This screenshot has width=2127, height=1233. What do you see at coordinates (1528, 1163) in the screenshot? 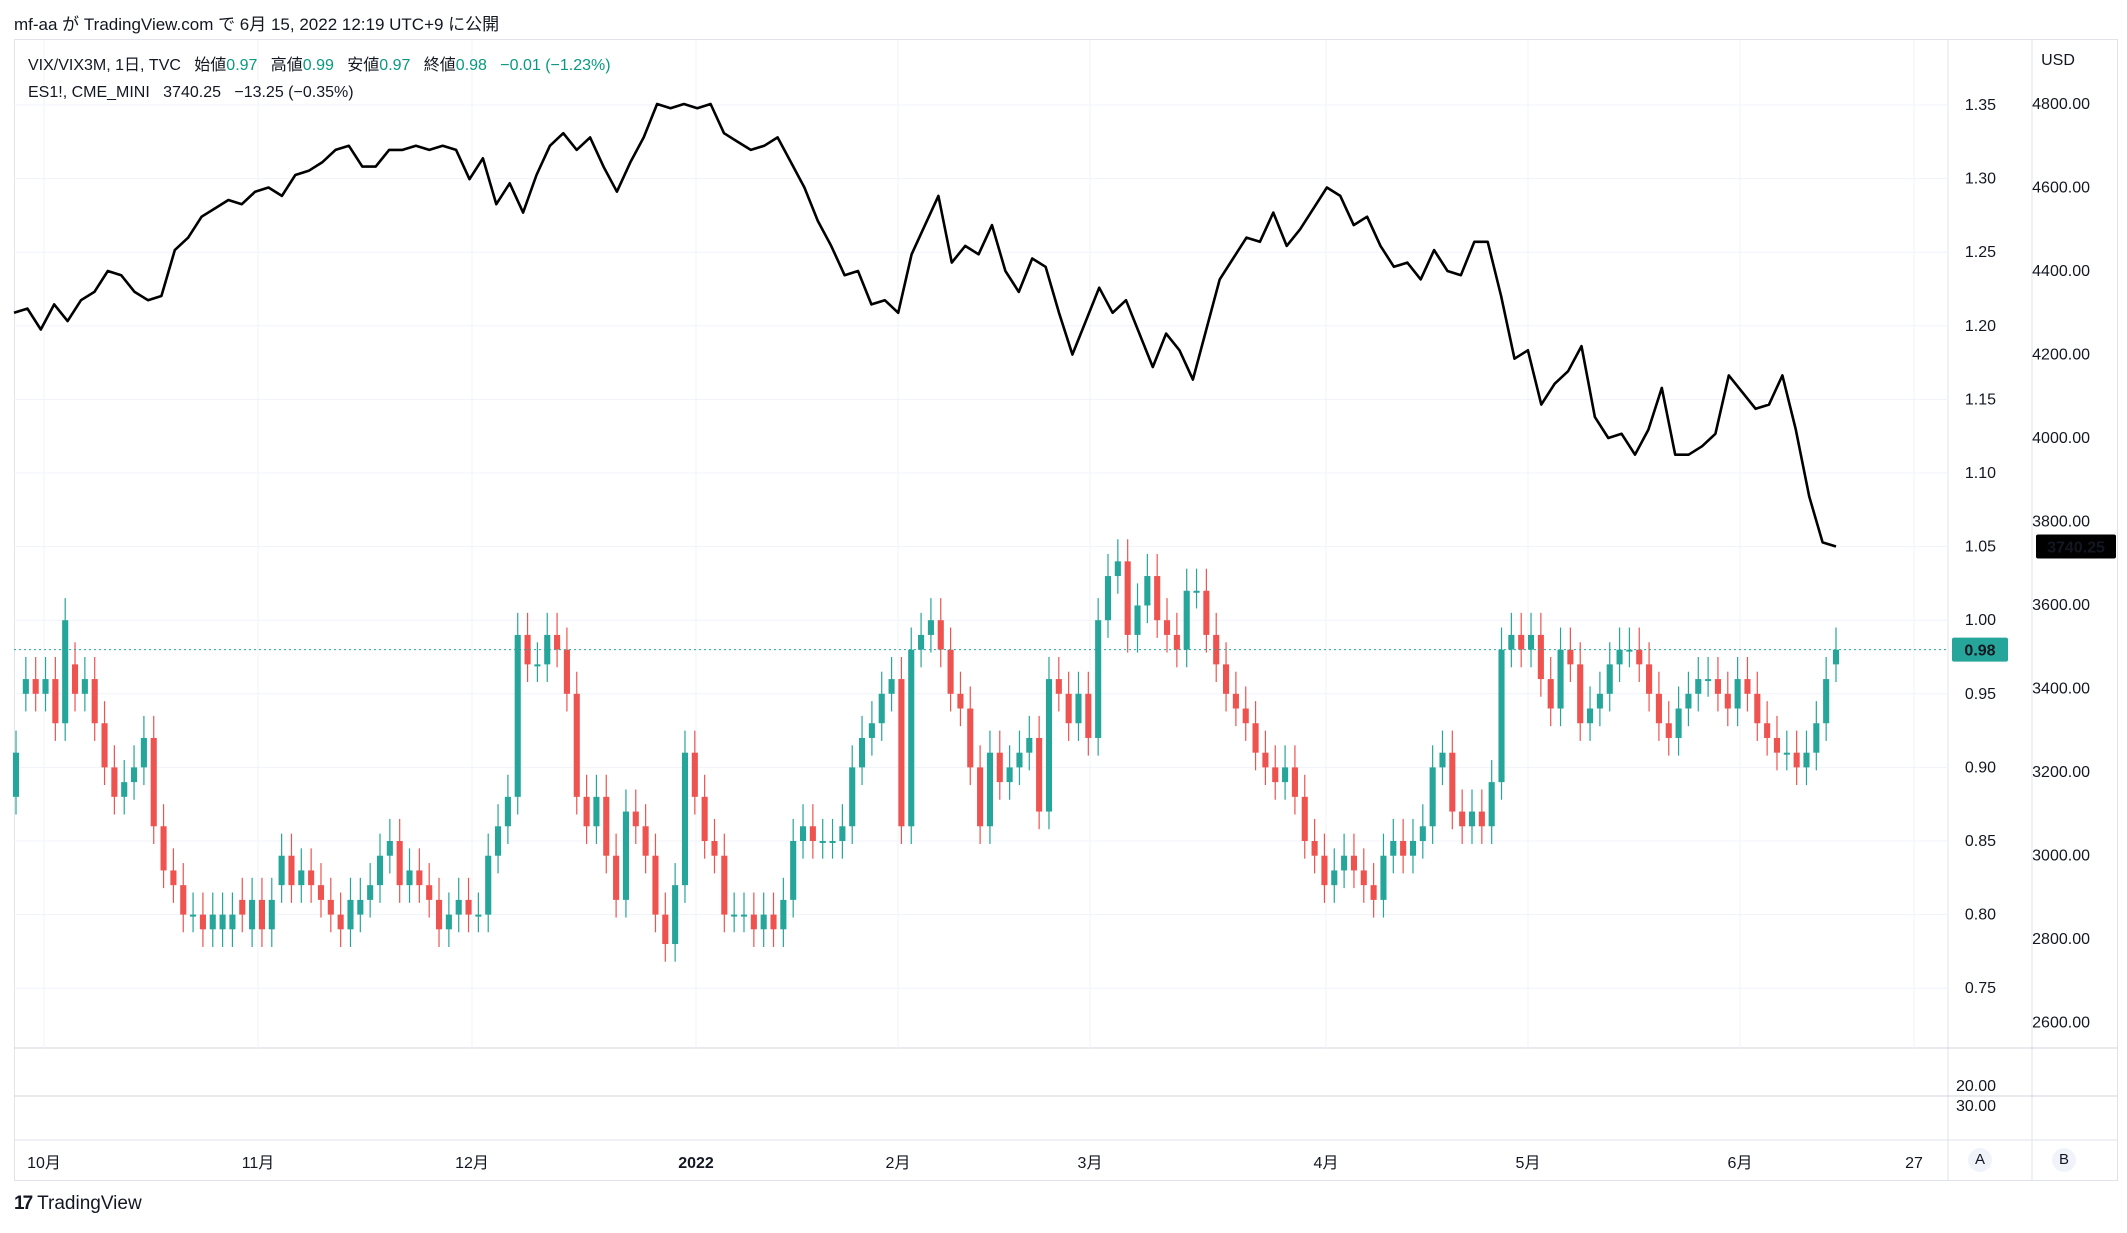
I see `time-axis-label: 5月` at bounding box center [1528, 1163].